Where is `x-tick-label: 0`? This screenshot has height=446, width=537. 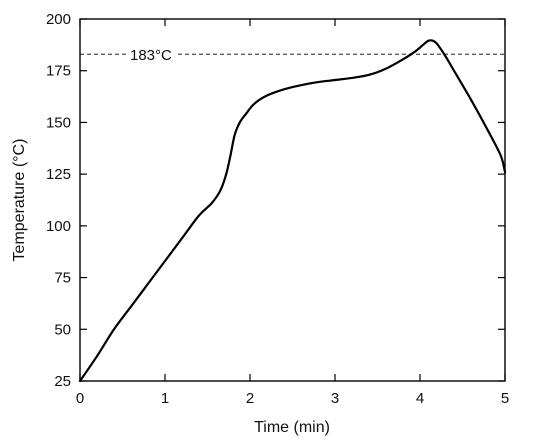 x-tick-label: 0 is located at coordinates (80, 398).